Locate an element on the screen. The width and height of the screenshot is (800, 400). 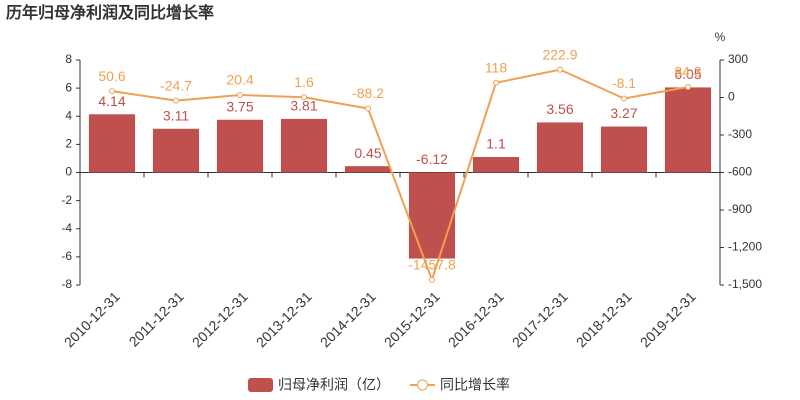
x-tick-label: 2017-12-31 is located at coordinates (540, 319).